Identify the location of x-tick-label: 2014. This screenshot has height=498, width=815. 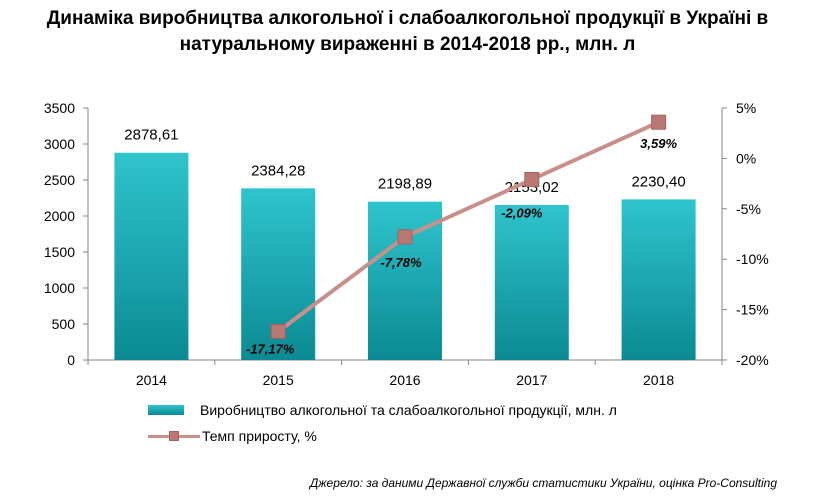
(151, 380).